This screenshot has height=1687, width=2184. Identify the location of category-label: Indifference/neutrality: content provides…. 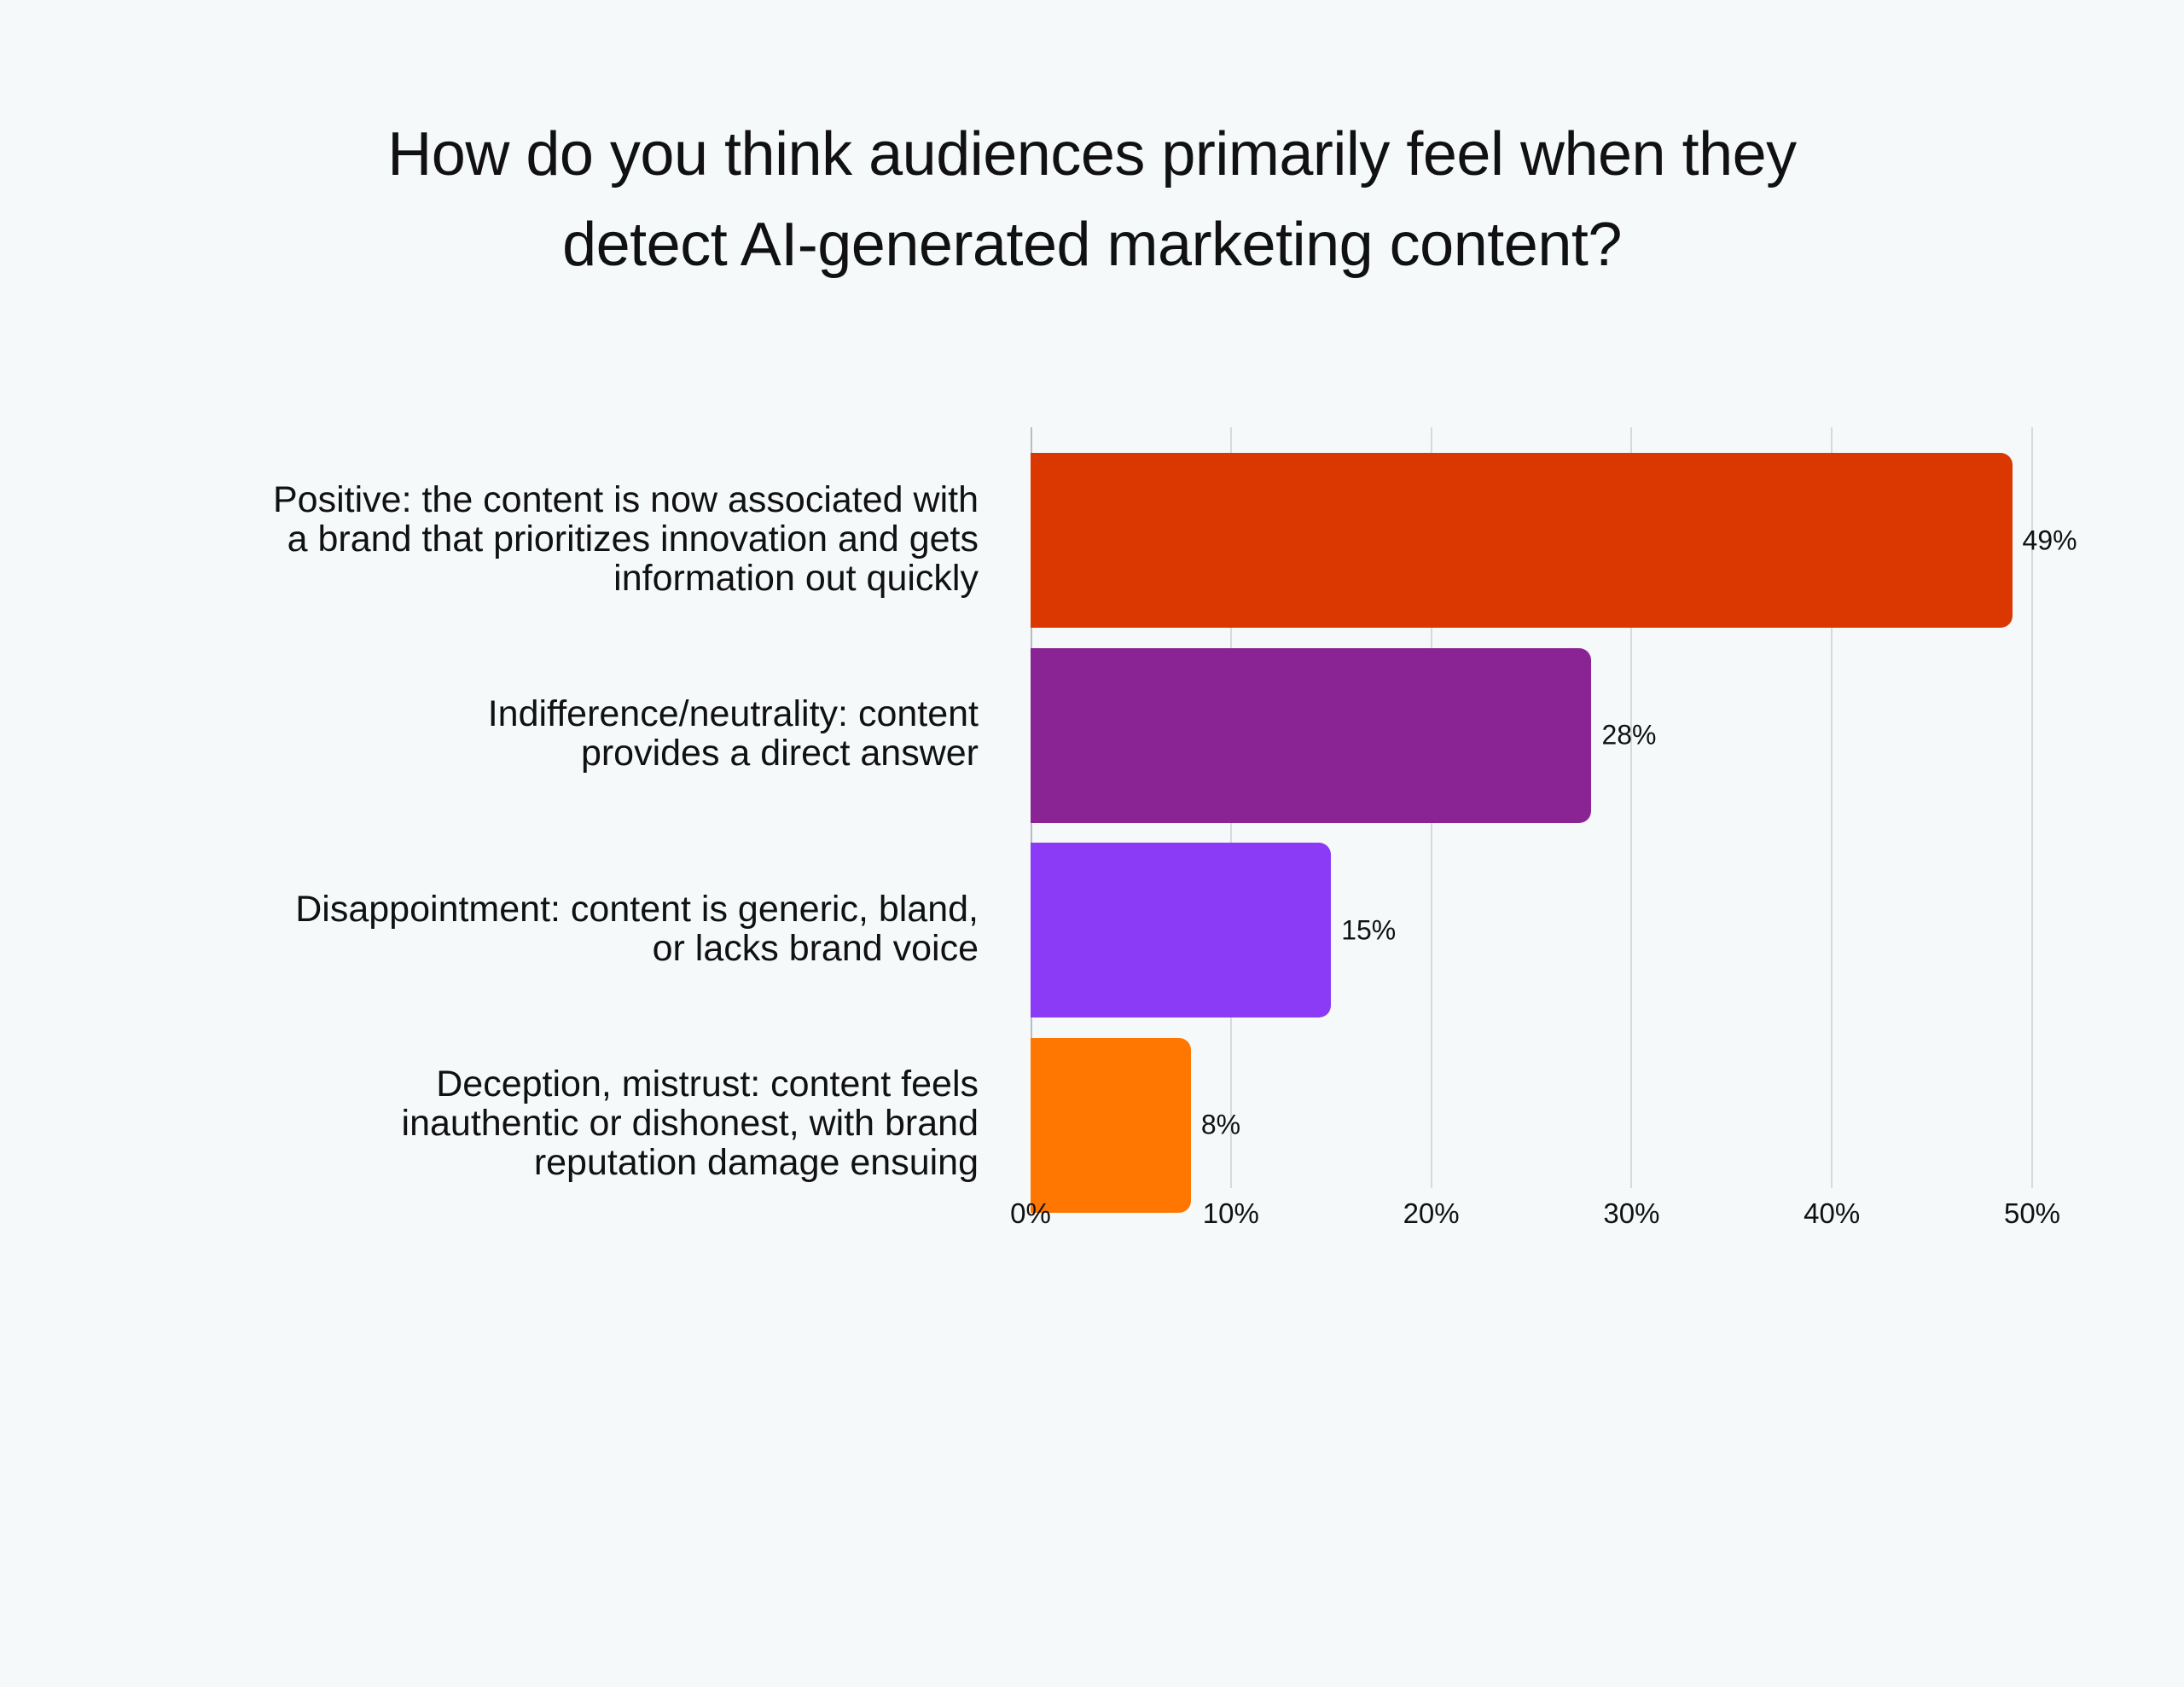
(552, 734).